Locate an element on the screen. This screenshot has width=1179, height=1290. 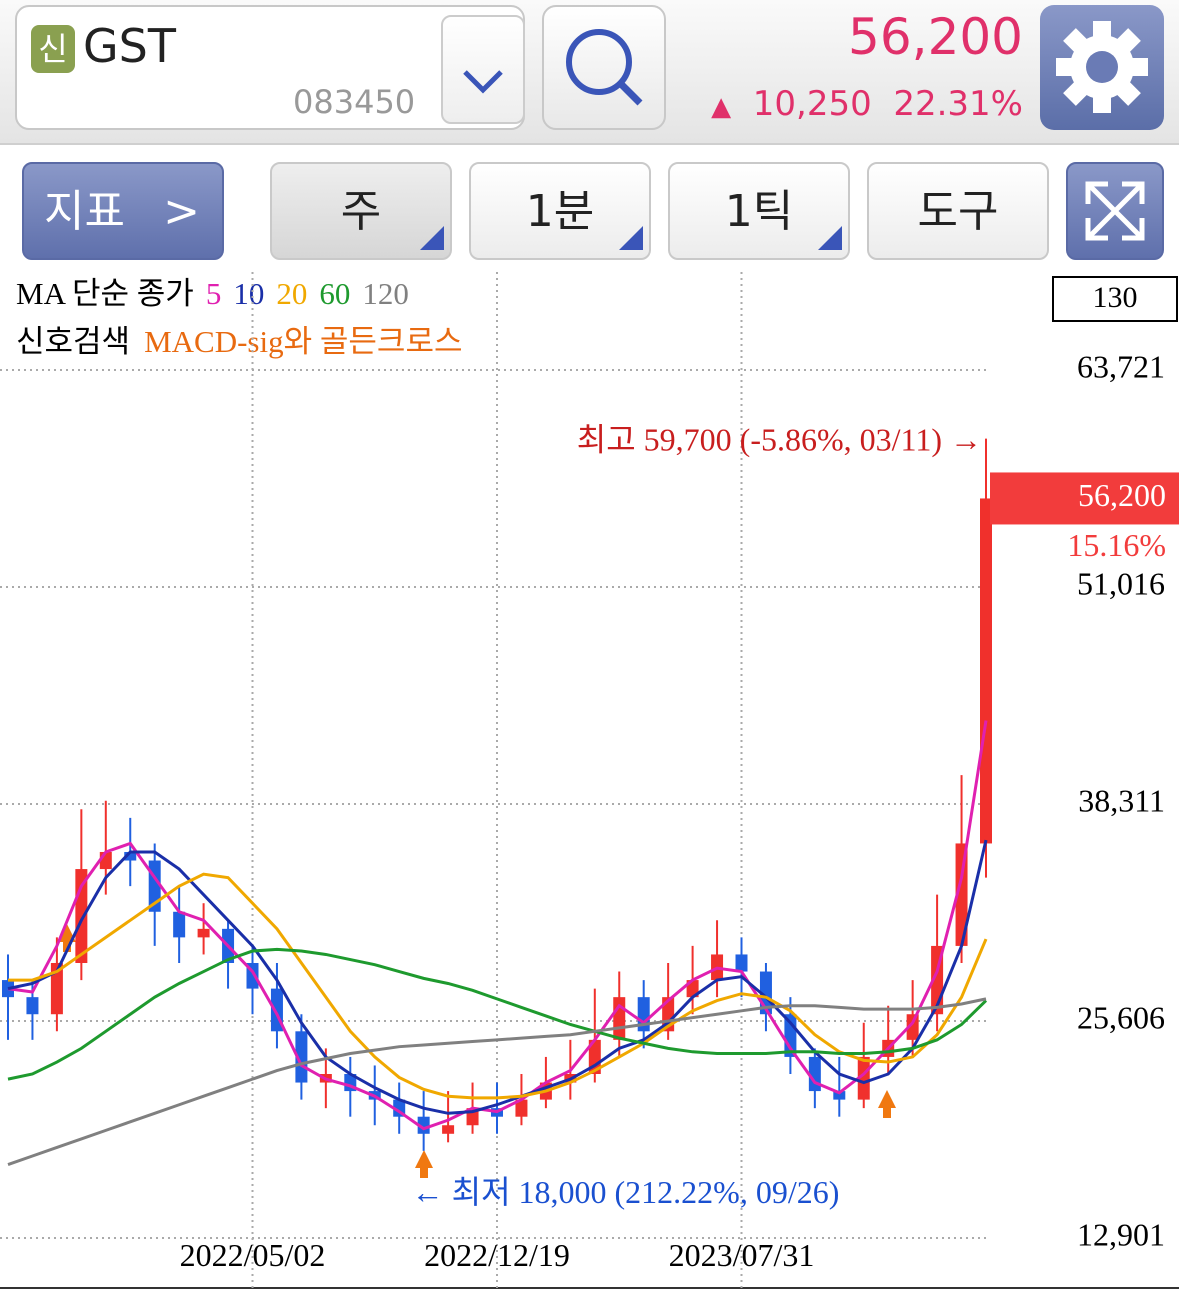
tools-button: 도구 is located at coordinates (958, 211).